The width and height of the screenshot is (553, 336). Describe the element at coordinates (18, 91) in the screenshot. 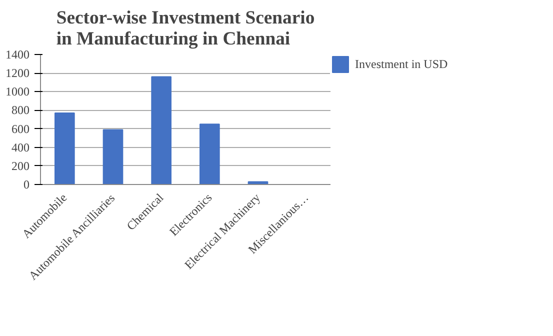

I see `y-tick-label: 1000` at that location.